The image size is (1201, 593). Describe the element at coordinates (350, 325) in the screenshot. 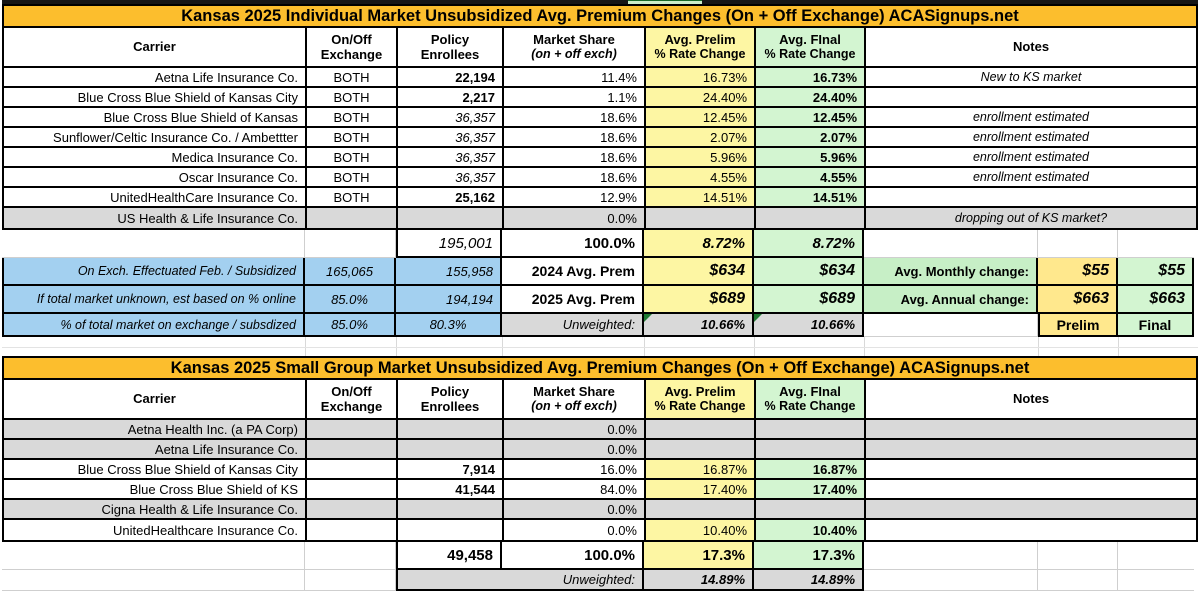

I see `pct-value1-cell: 85.0%` at that location.